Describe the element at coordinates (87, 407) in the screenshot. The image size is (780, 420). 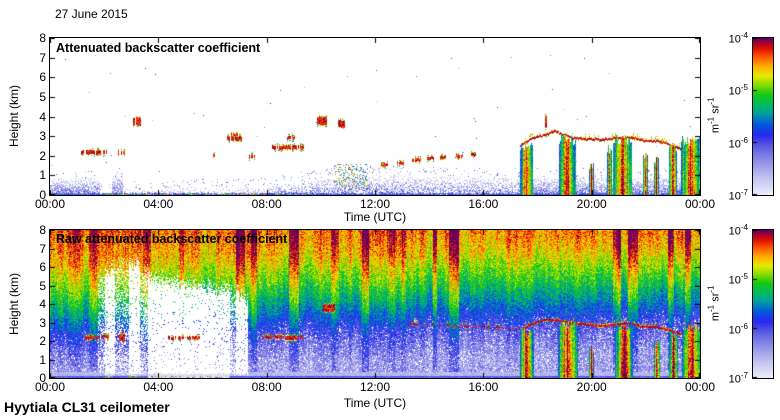
I see `instrument-label: Hyytiala CL31 ceilometer` at that location.